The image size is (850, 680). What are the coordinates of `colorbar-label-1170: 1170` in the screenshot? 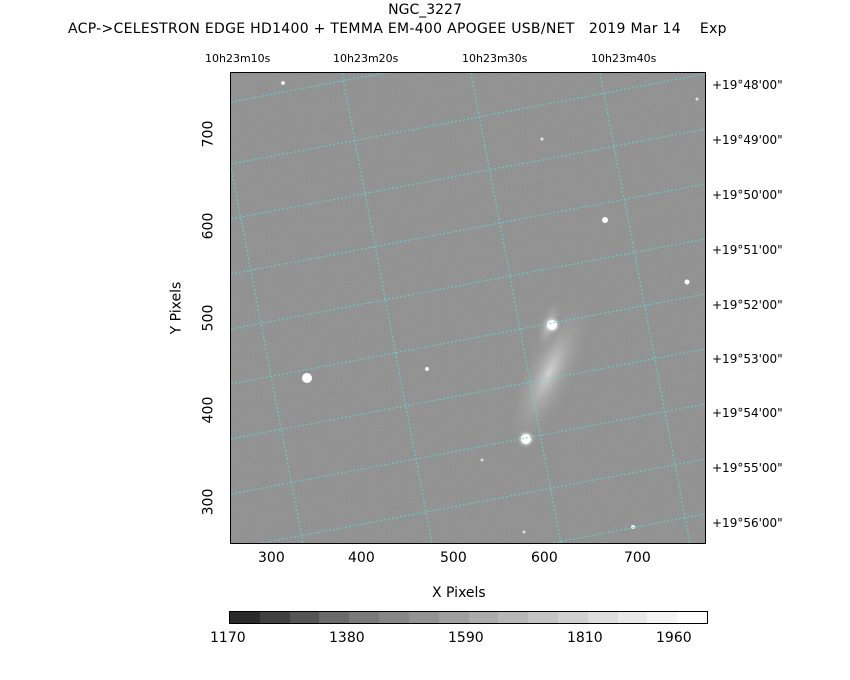 It's located at (228, 638).